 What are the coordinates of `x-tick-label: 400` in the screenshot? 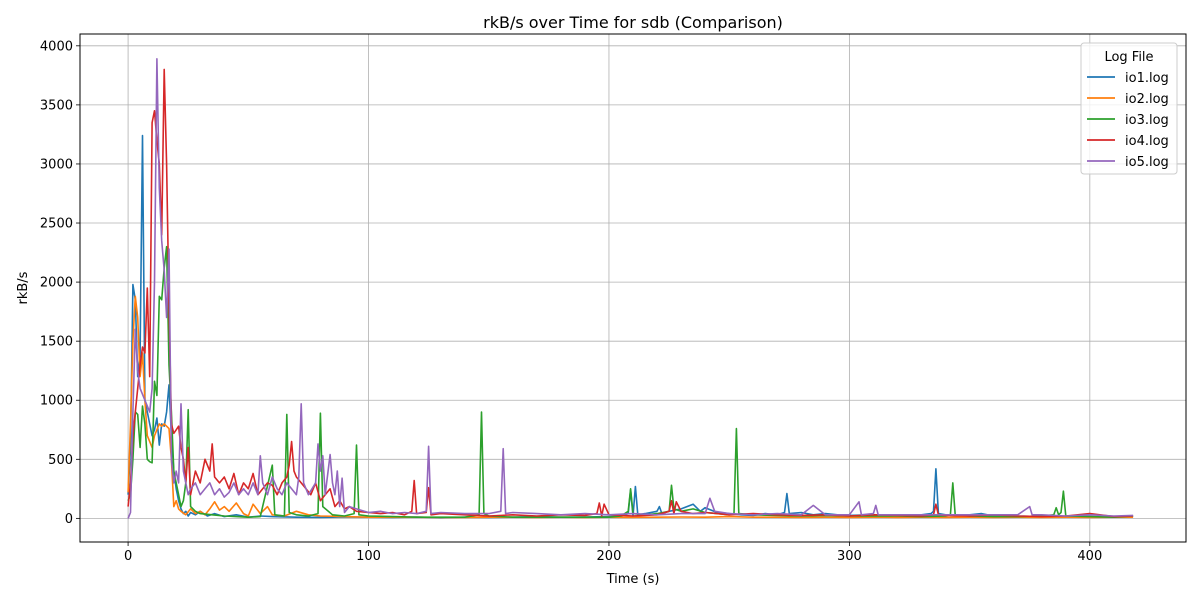 It's located at (1089, 556).